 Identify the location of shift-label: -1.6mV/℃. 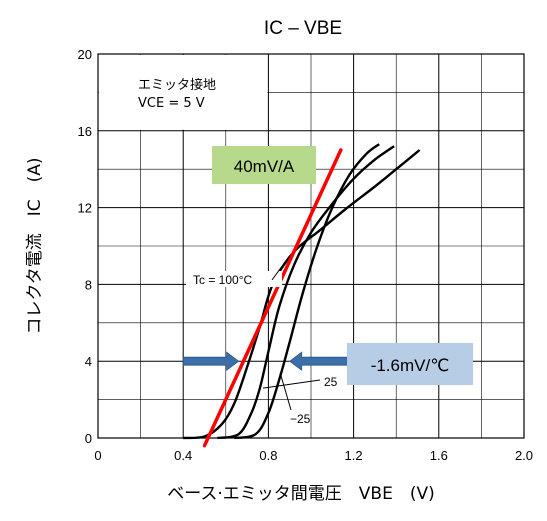
(410, 365).